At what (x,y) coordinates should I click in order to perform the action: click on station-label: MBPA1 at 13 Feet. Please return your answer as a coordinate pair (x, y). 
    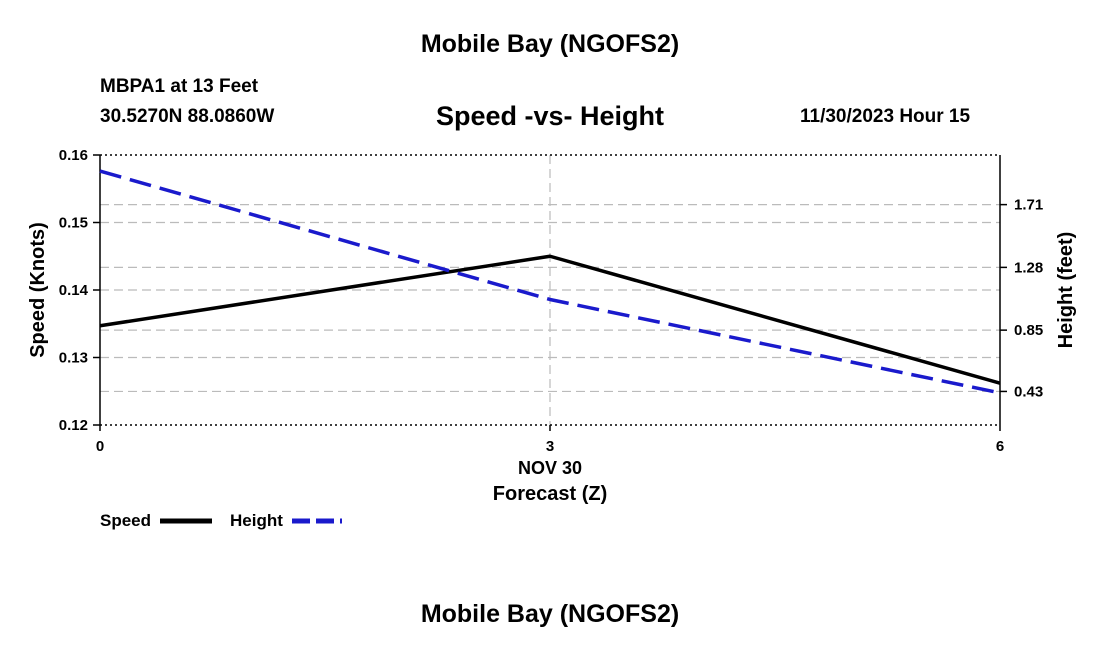
    Looking at the image, I should click on (179, 86).